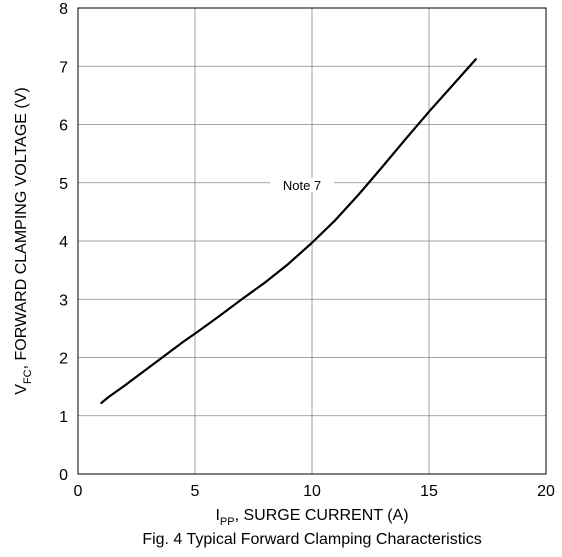  Describe the element at coordinates (63, 126) in the screenshot. I see `y-tick-label: 6` at that location.